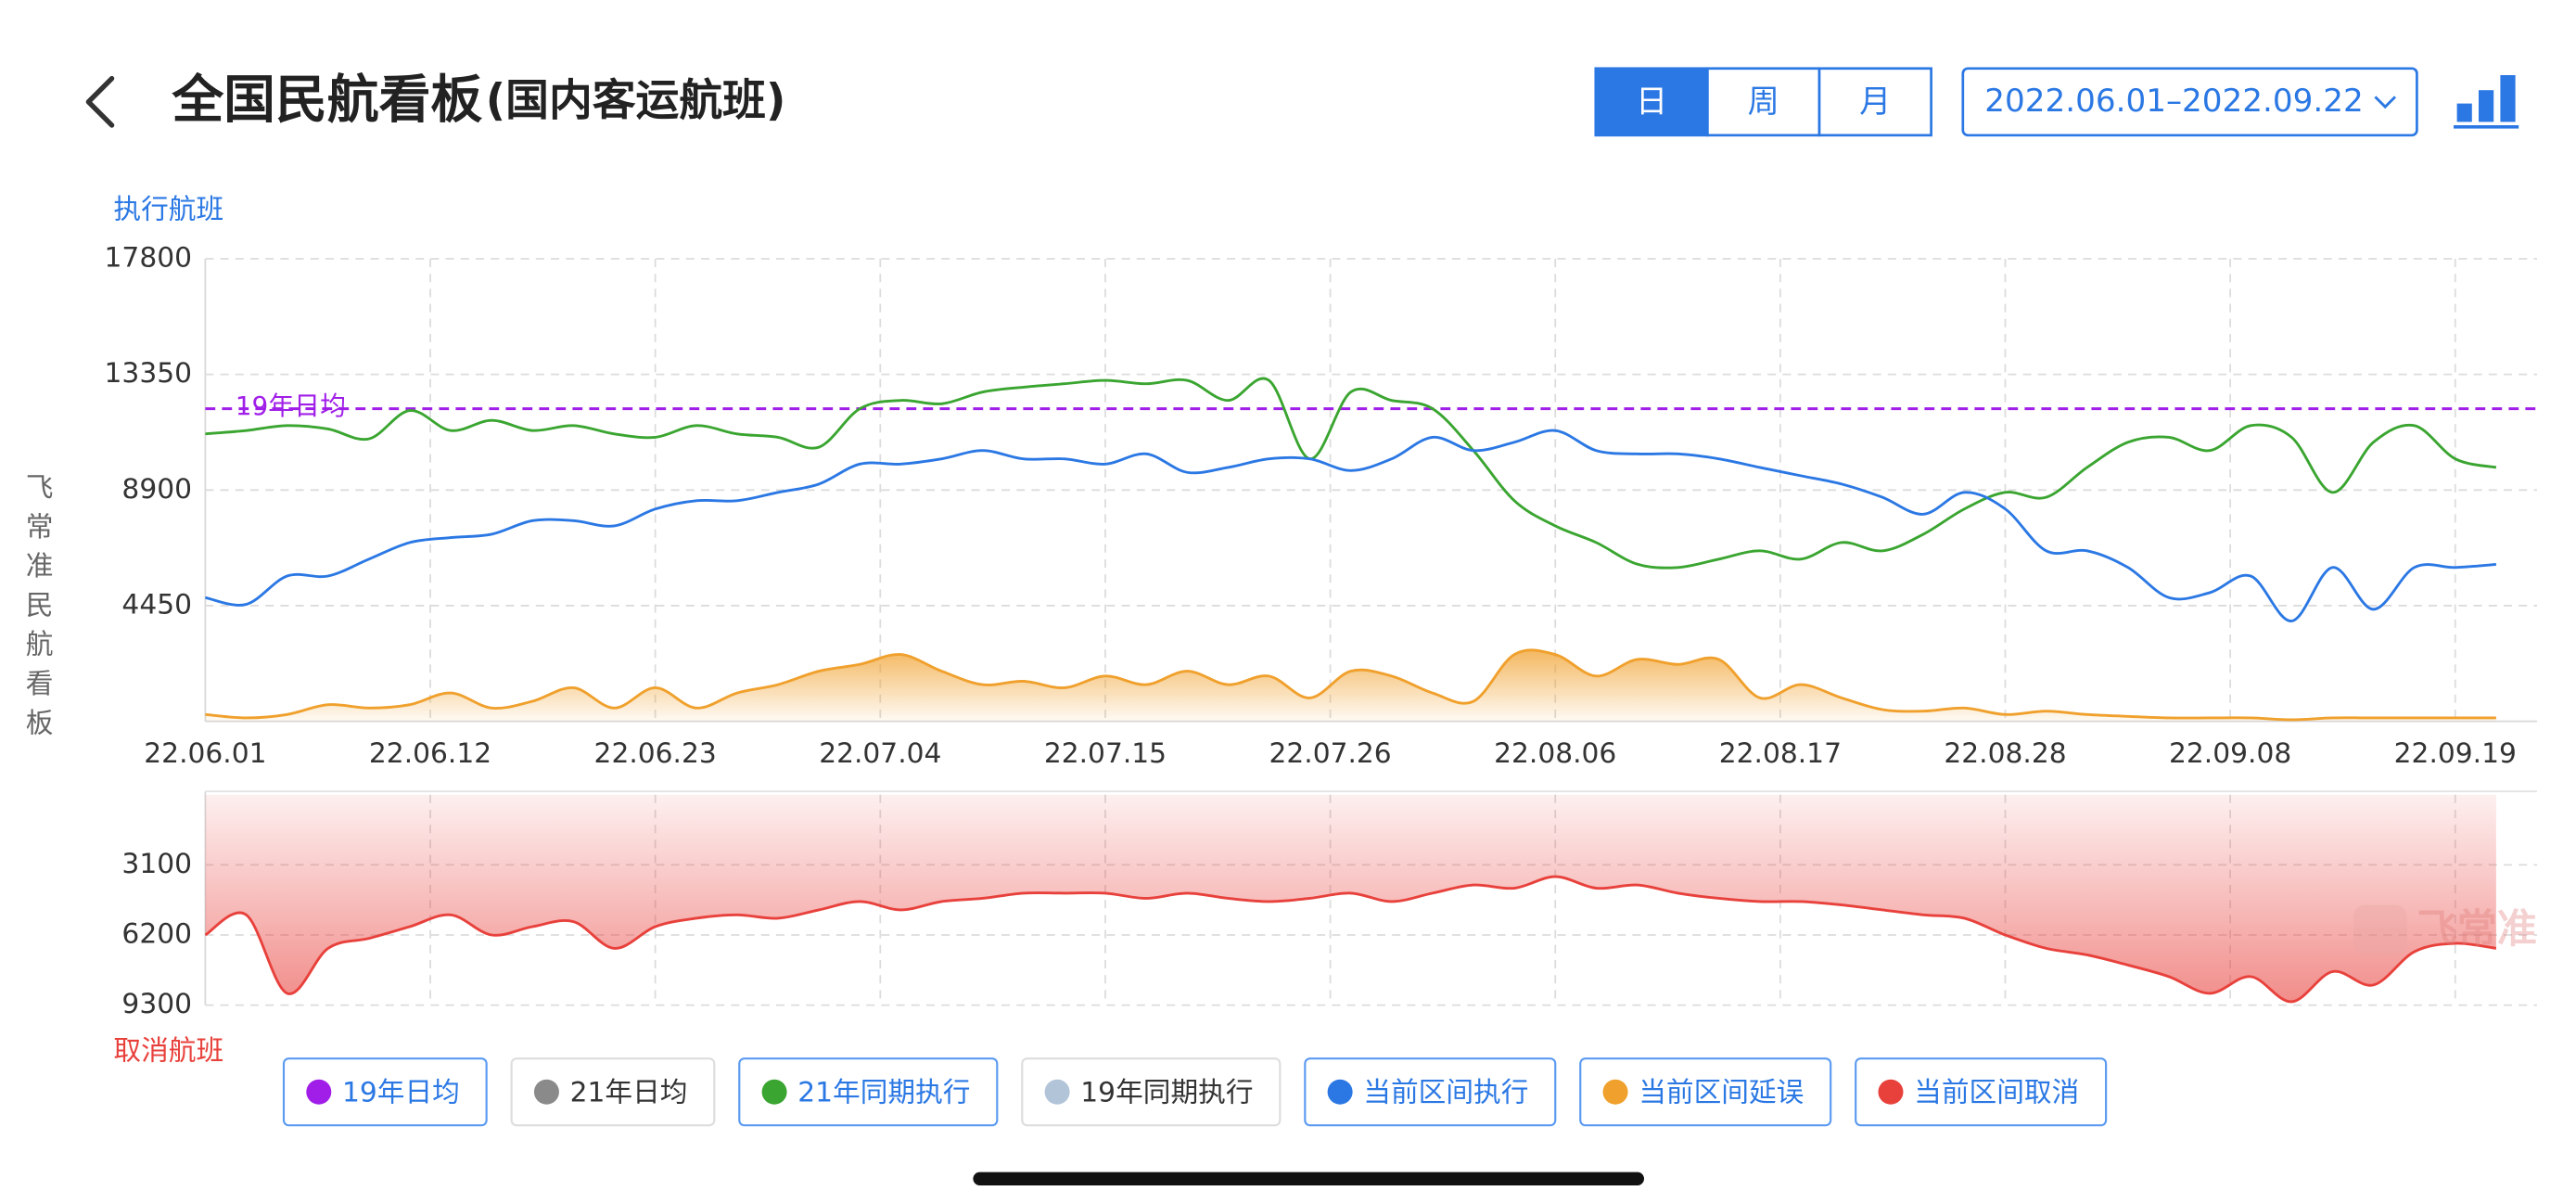  I want to click on watermark-logo, so click(2380, 929).